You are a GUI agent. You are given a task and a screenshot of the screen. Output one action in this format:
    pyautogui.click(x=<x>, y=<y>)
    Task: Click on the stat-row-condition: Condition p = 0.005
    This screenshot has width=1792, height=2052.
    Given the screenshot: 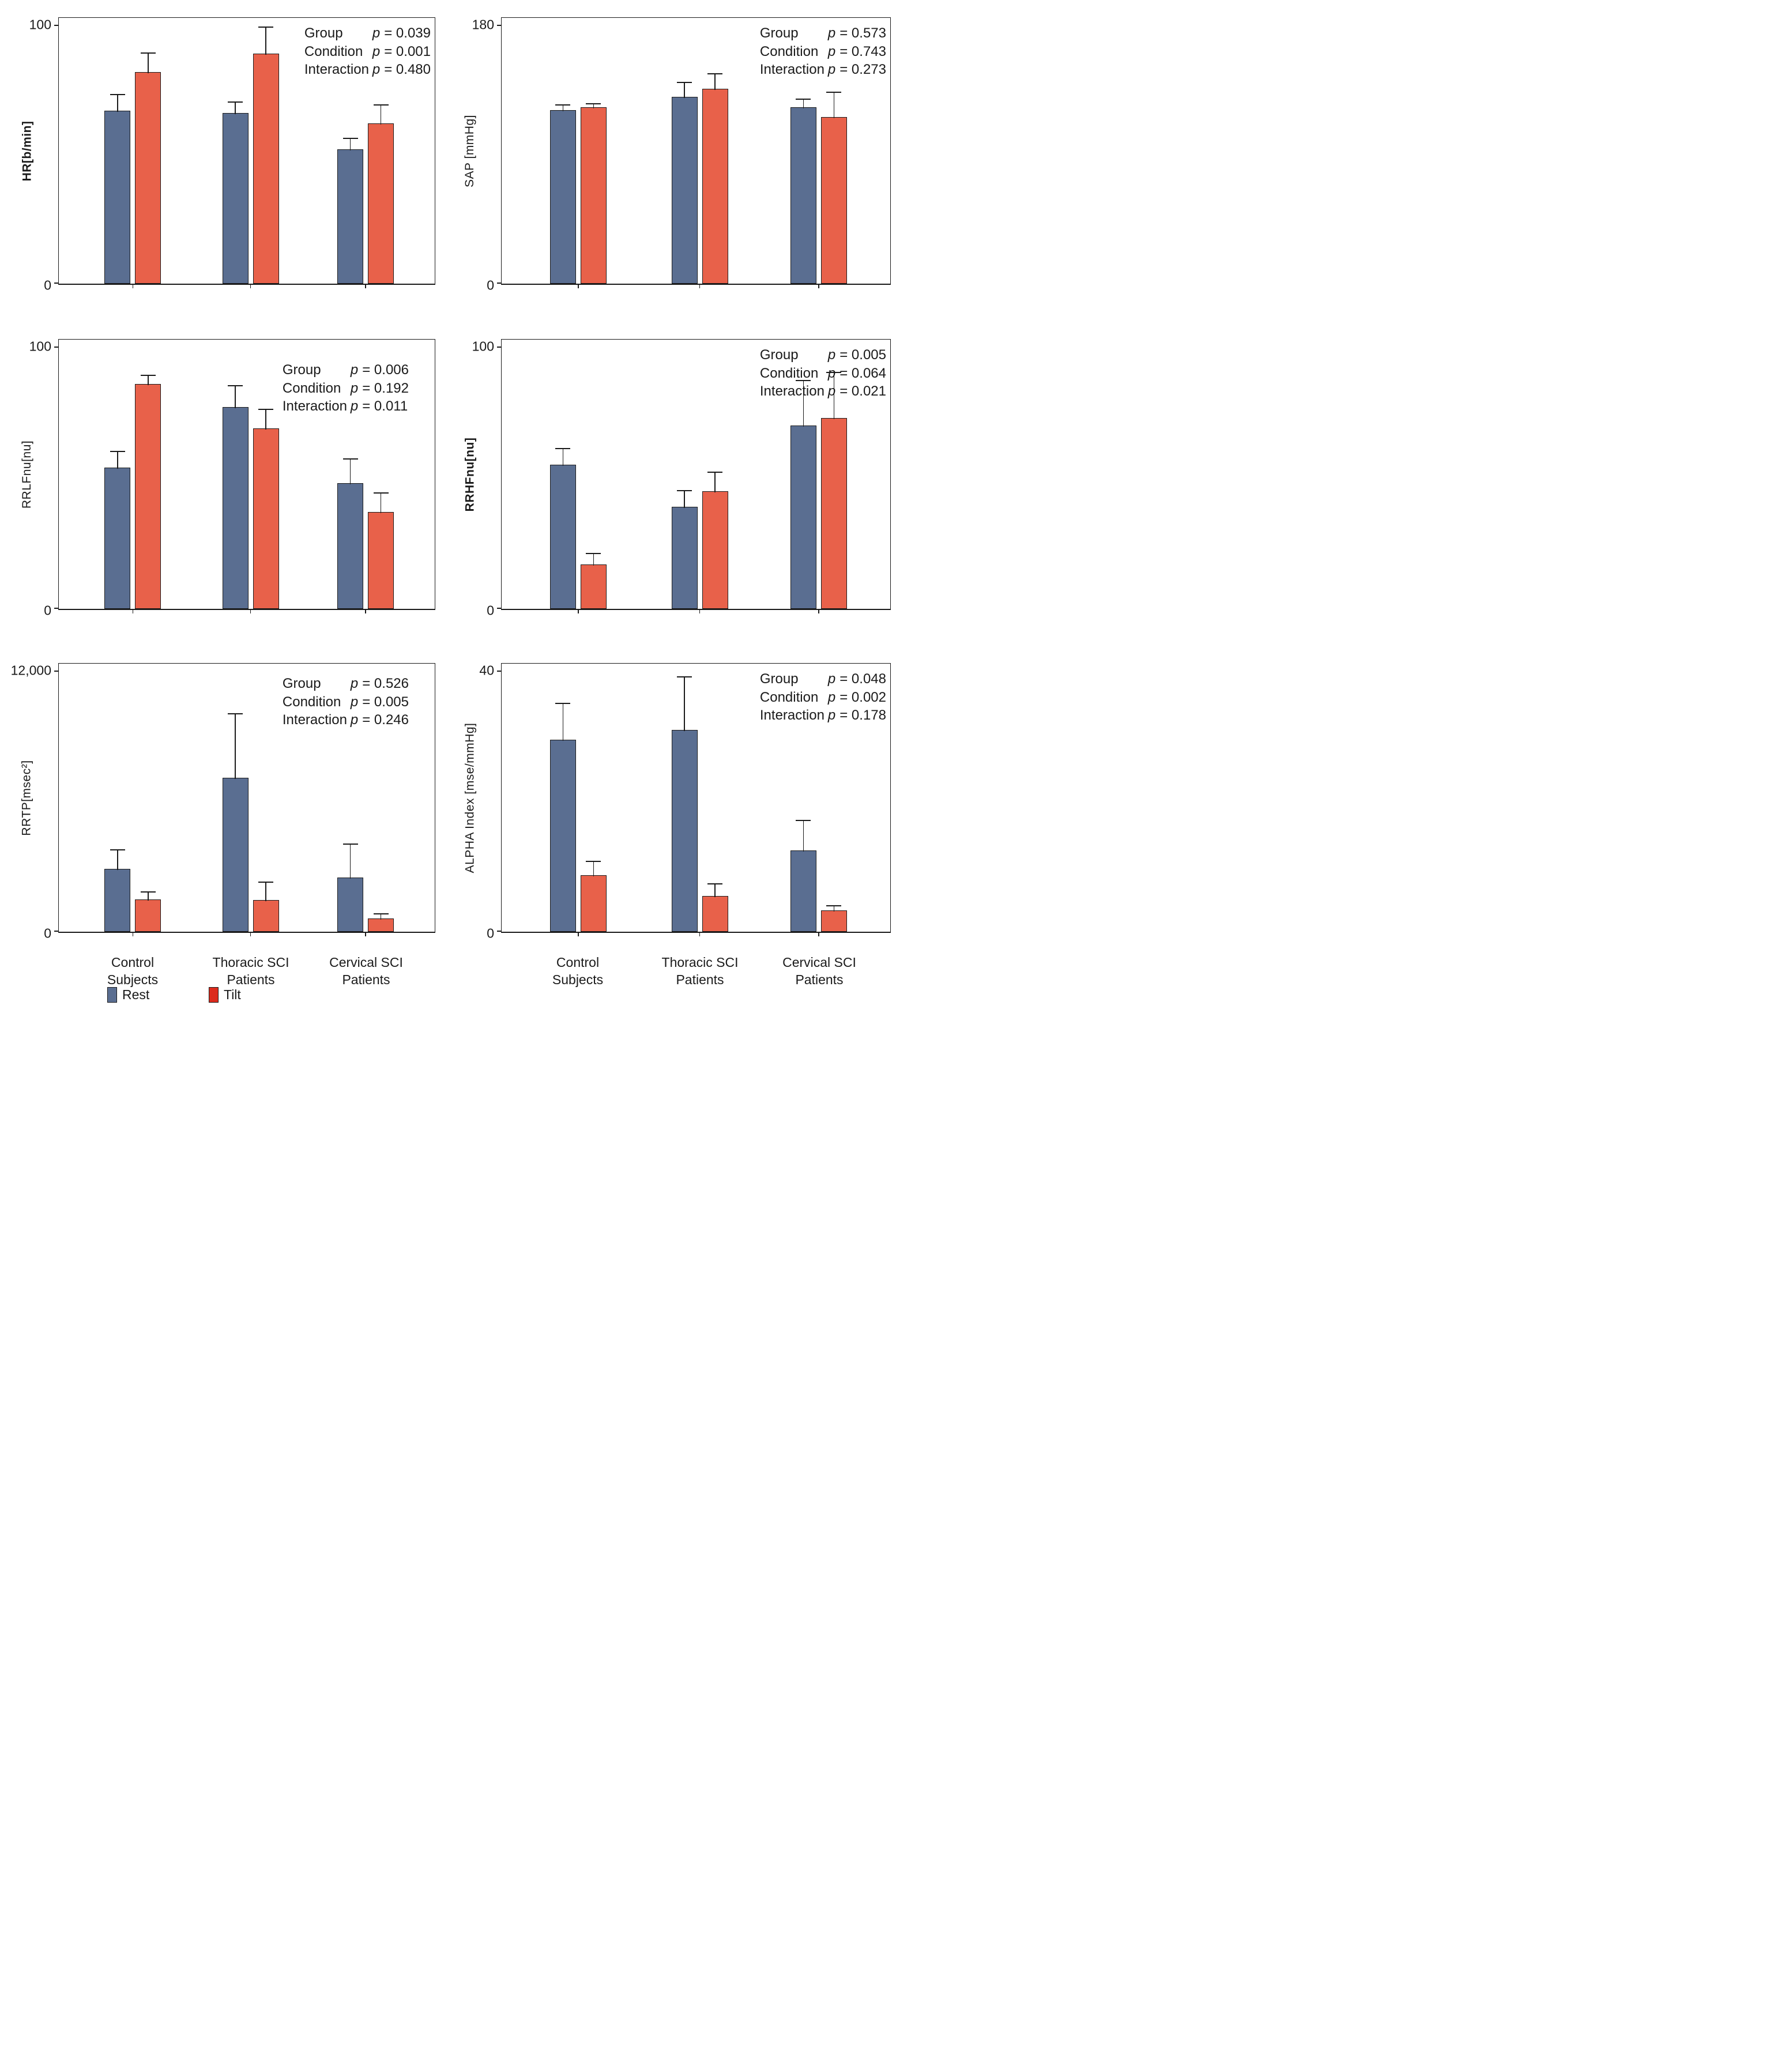 What is the action you would take?
    pyautogui.click(x=345, y=702)
    